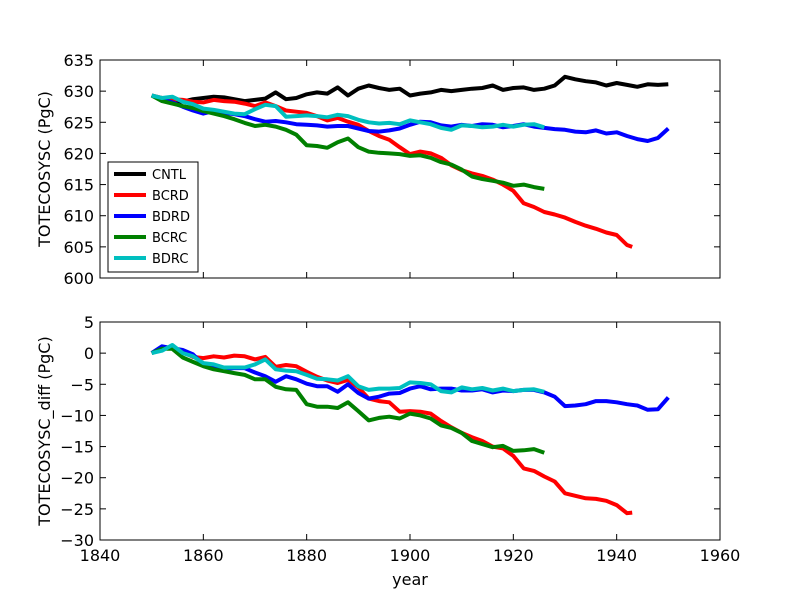 The width and height of the screenshot is (800, 600). Describe the element at coordinates (82, 384) in the screenshot. I see `y-tick-label: −5` at that location.